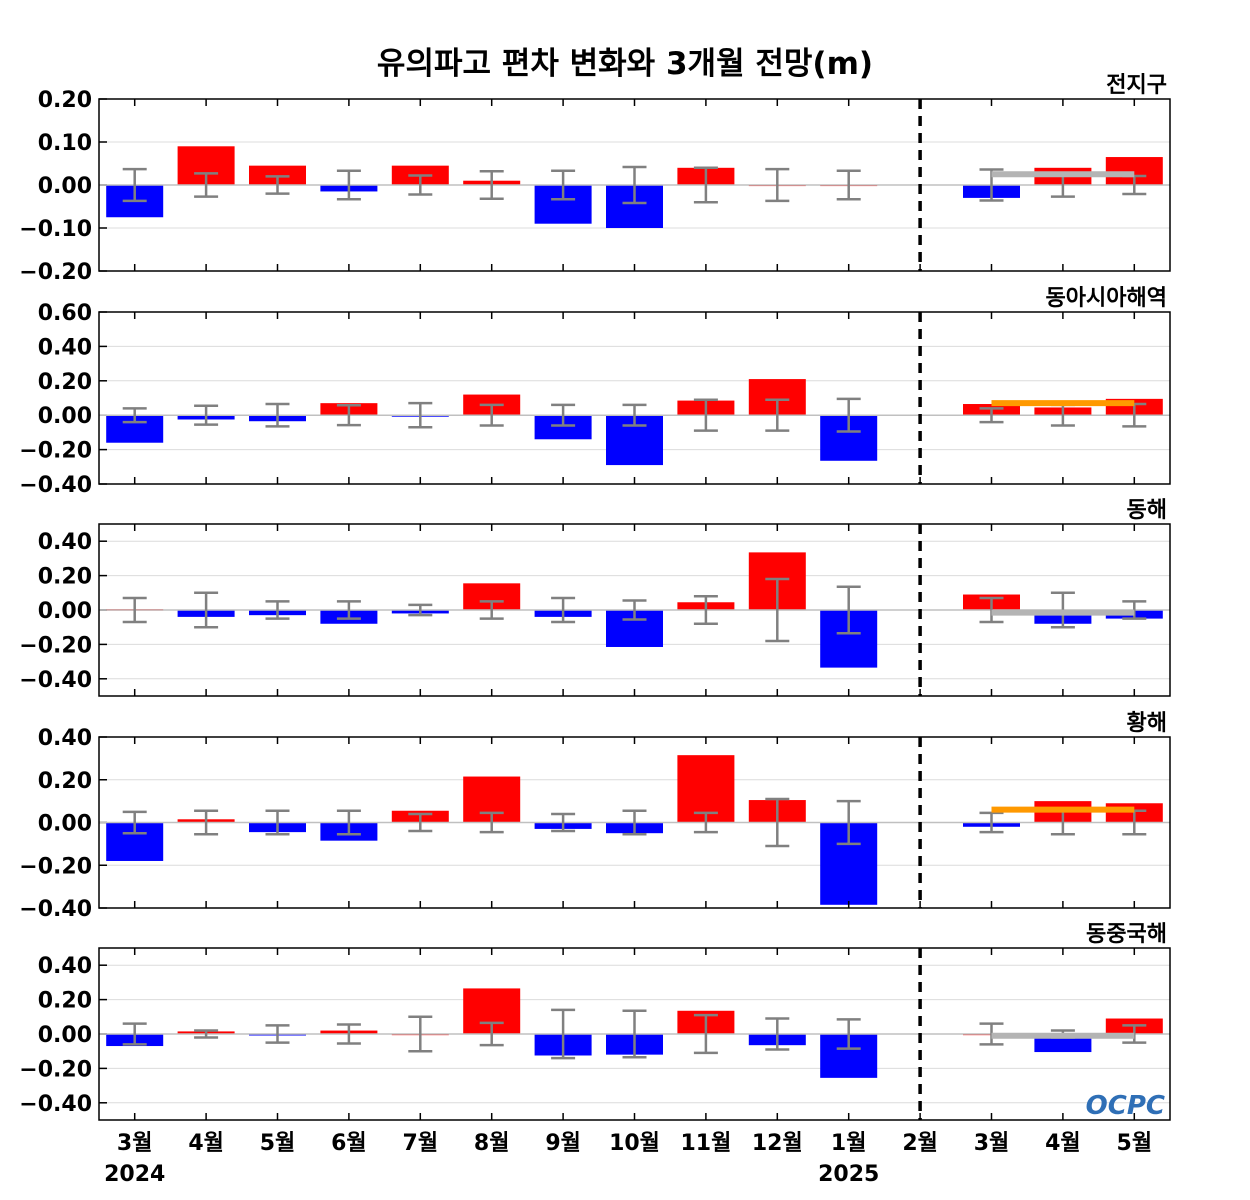 The height and width of the screenshot is (1200, 1250). Describe the element at coordinates (777, 1143) in the screenshot. I see `x-tick-label: 12월` at that location.